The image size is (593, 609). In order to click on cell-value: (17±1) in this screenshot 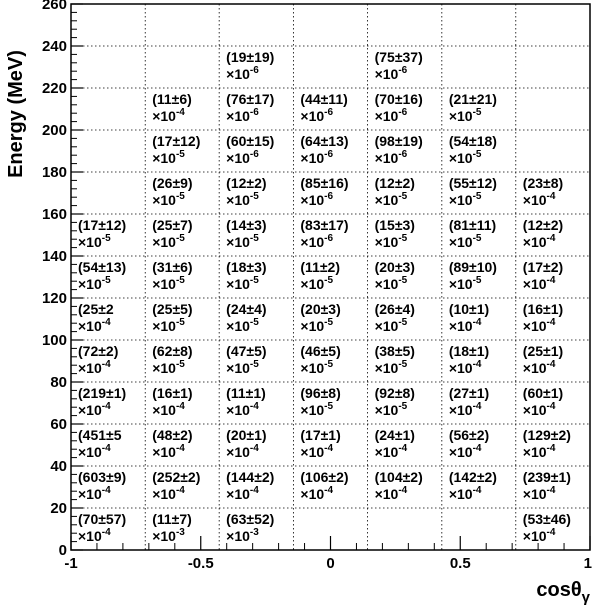, I will do `click(320, 435)`.